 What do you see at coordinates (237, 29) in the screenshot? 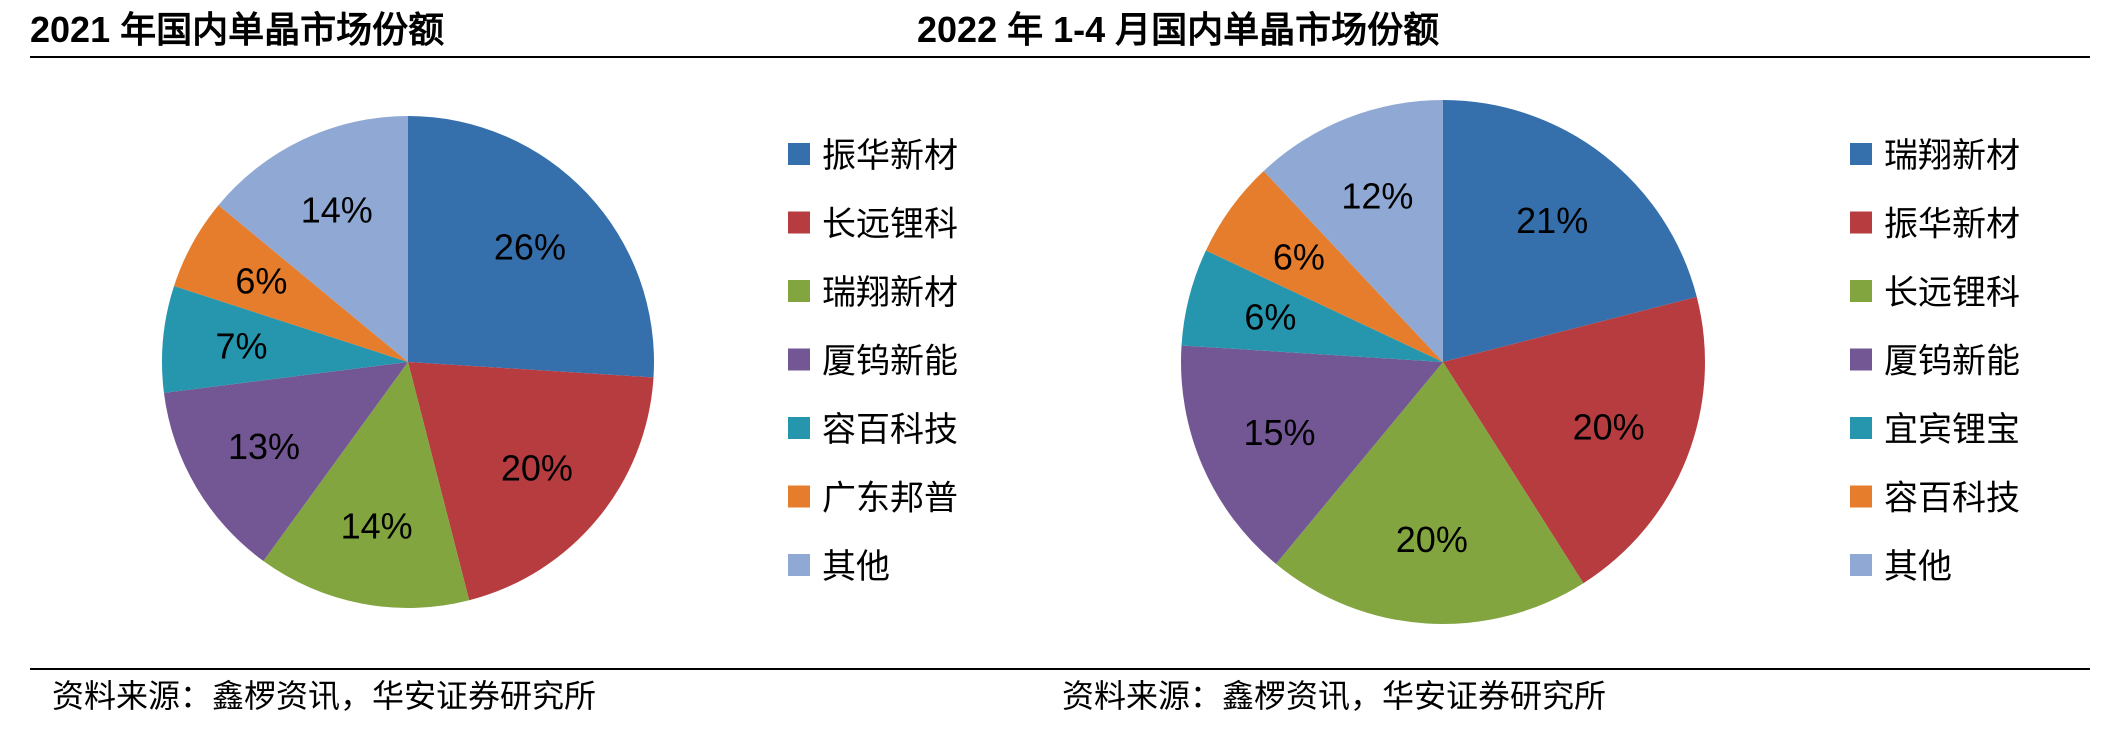
I see `chart-title: 2021 年国内单晶市场份额` at bounding box center [237, 29].